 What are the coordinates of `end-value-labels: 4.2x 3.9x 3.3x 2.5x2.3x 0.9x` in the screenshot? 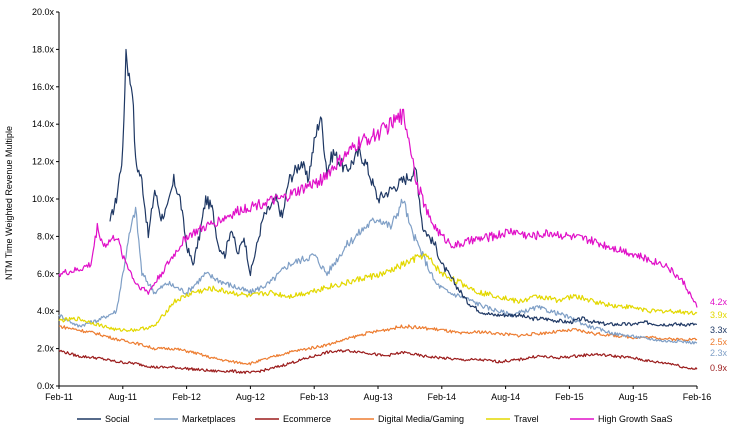 It's located at (719, 335).